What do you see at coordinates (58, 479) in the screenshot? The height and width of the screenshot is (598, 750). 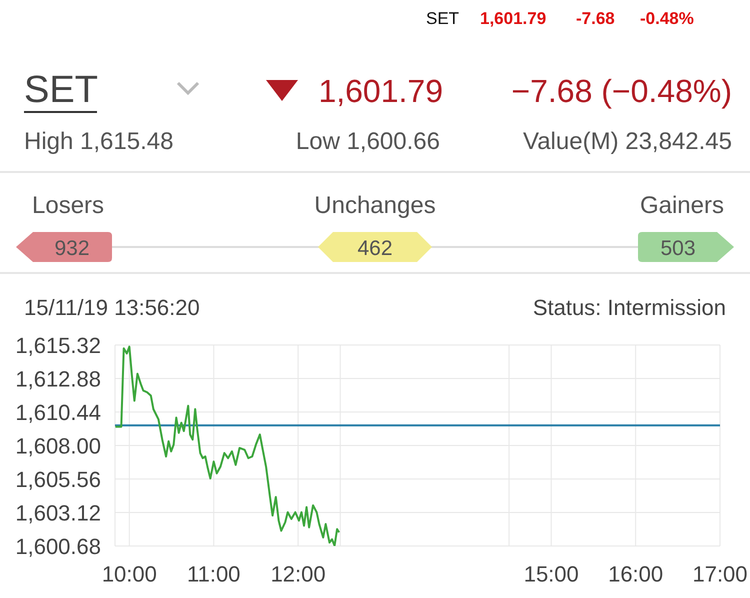 I see `y-tick-label: 1,605.56` at bounding box center [58, 479].